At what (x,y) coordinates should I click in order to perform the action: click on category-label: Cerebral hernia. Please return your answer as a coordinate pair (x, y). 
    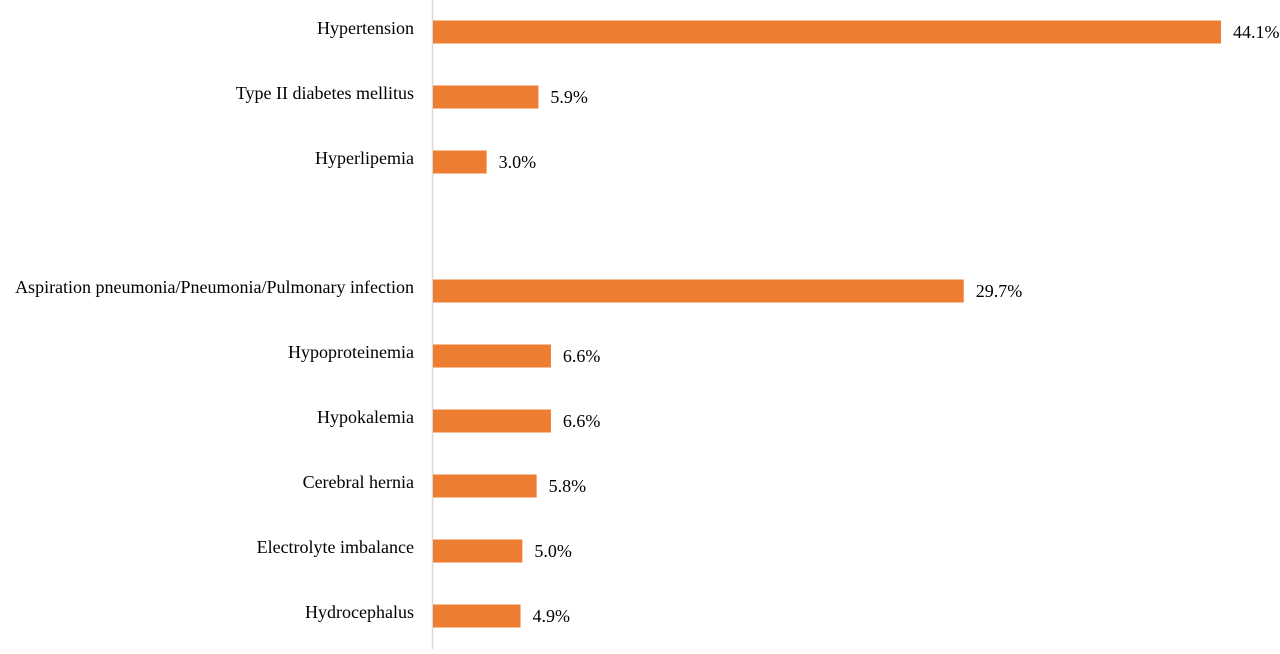
    Looking at the image, I should click on (358, 482).